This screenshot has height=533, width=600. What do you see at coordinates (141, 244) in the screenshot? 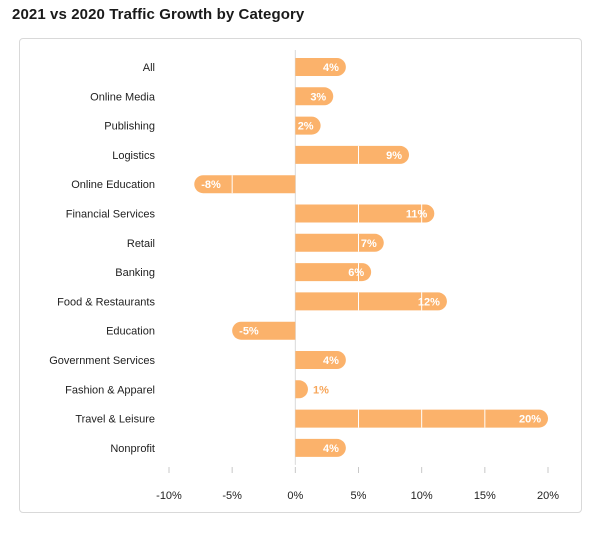
I see `category-label: Retail` at bounding box center [141, 244].